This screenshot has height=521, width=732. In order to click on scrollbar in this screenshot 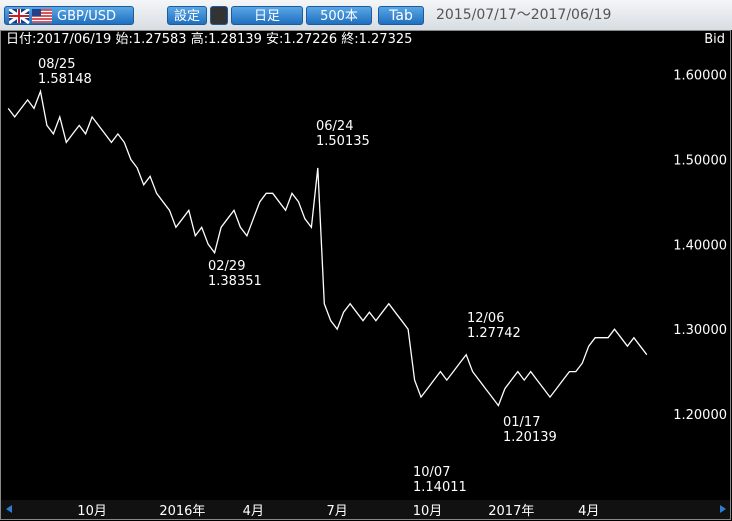, I will do `click(365, 509)`.